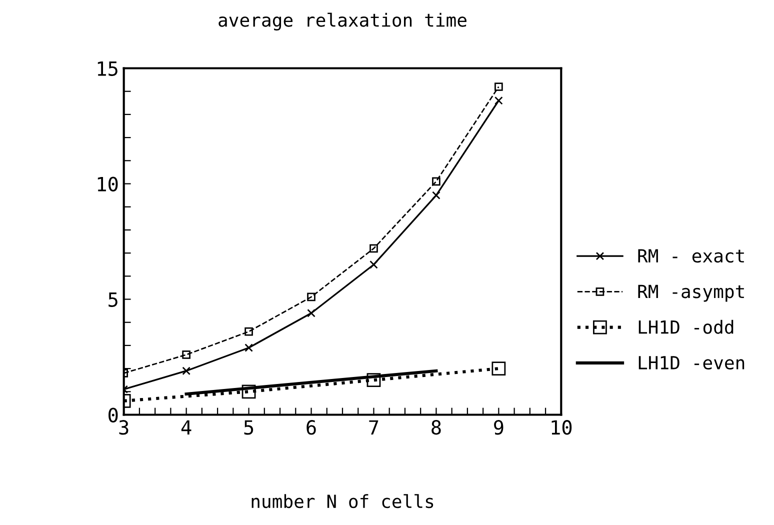 The width and height of the screenshot is (774, 525). Describe the element at coordinates (108, 69) in the screenshot. I see `y-tick-label: 15` at that location.